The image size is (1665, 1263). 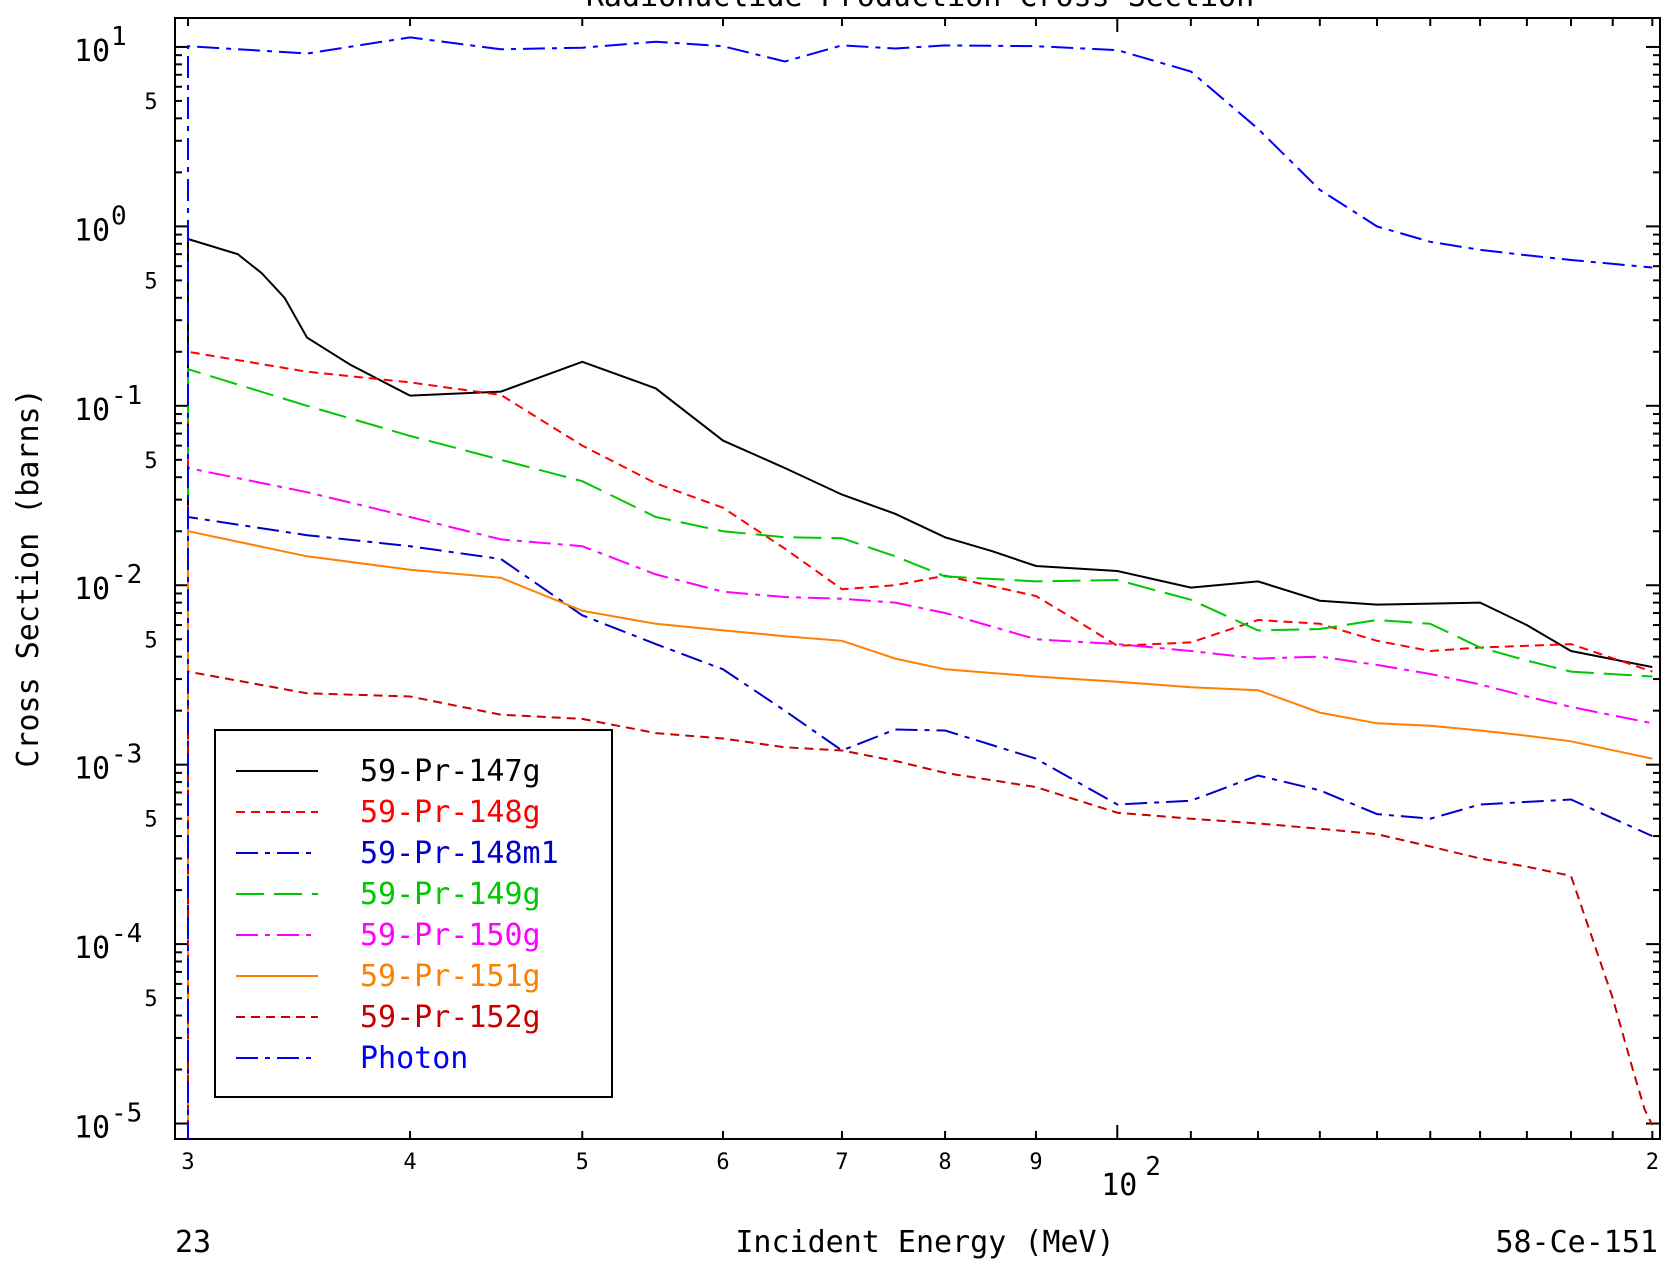 What do you see at coordinates (187, 1162) in the screenshot?
I see `x-tick-label: 3` at bounding box center [187, 1162].